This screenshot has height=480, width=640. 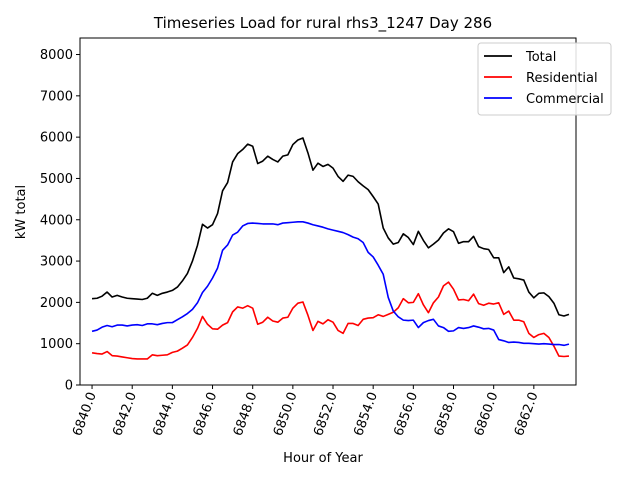 What do you see at coordinates (69, 386) in the screenshot?
I see `y-tick-label: 0` at bounding box center [69, 386].